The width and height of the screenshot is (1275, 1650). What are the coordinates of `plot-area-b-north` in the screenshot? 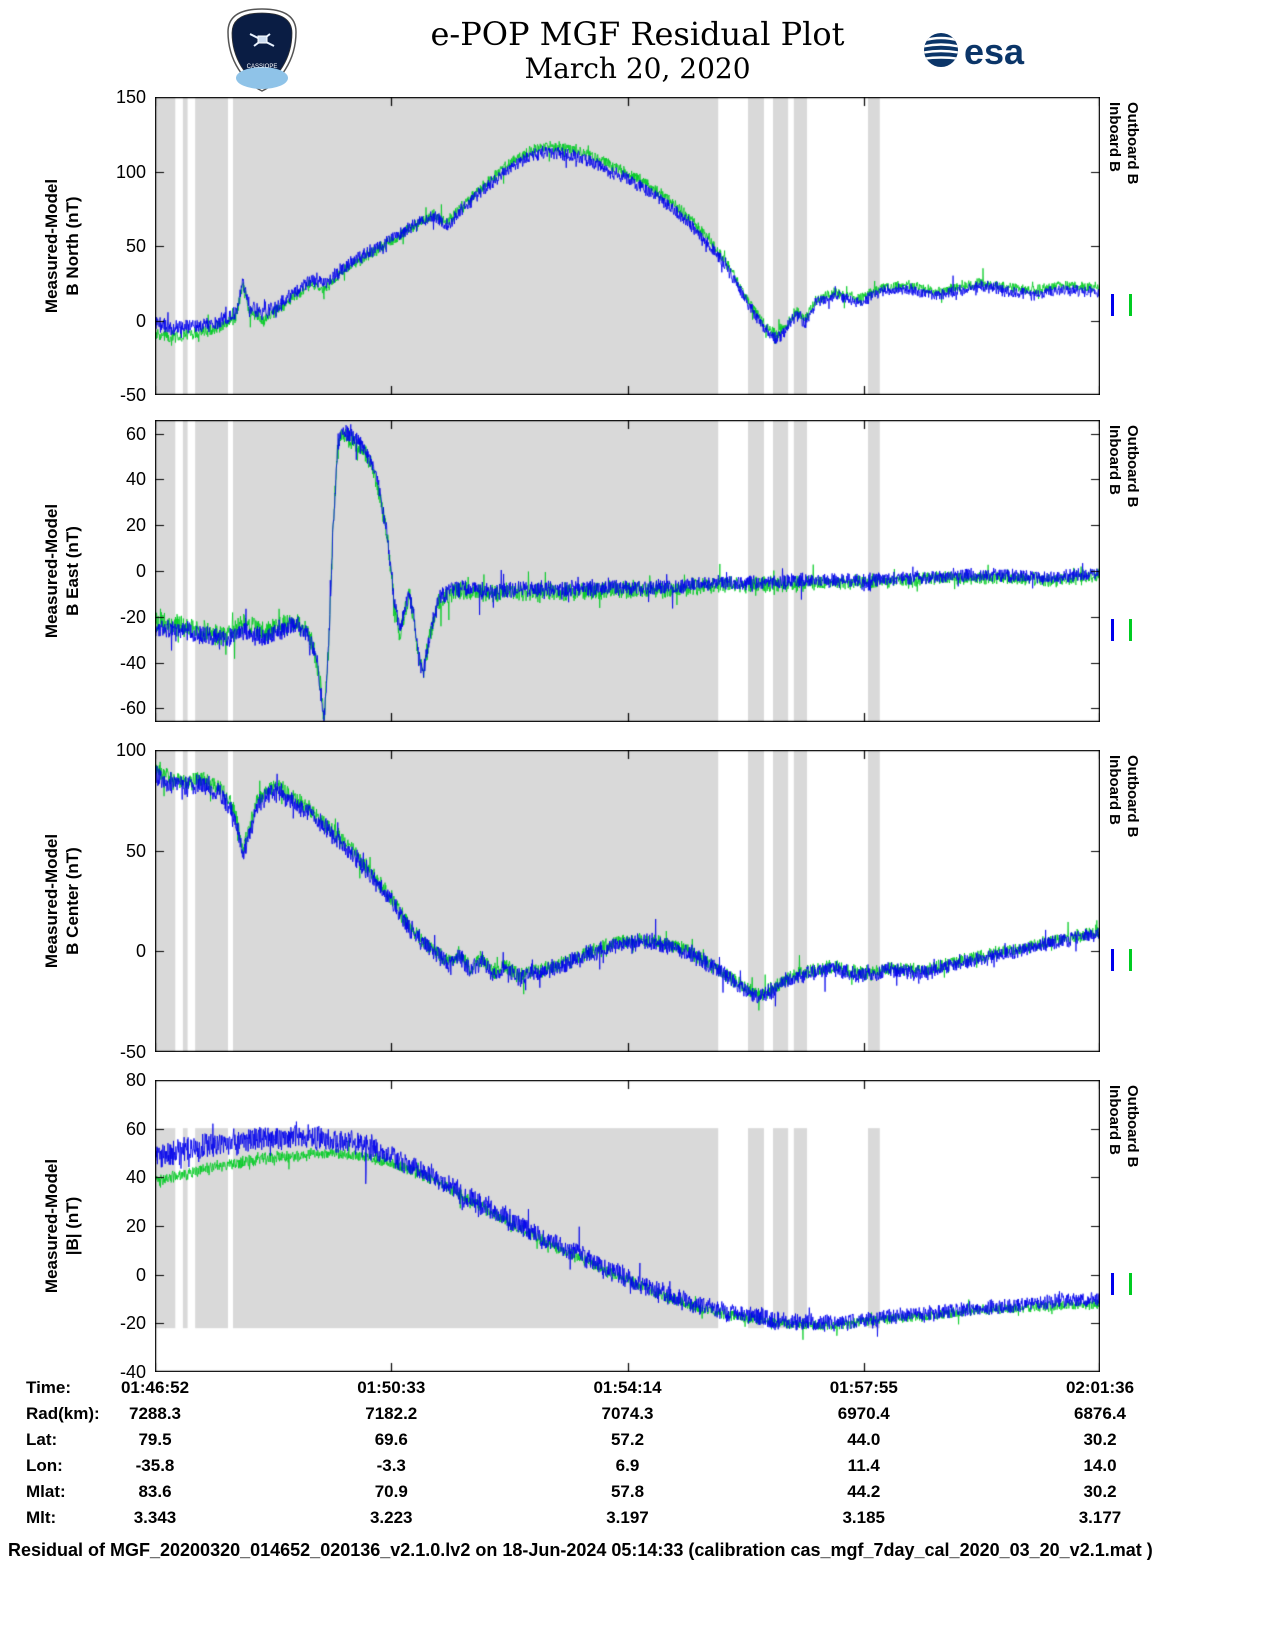 It's located at (627, 246).